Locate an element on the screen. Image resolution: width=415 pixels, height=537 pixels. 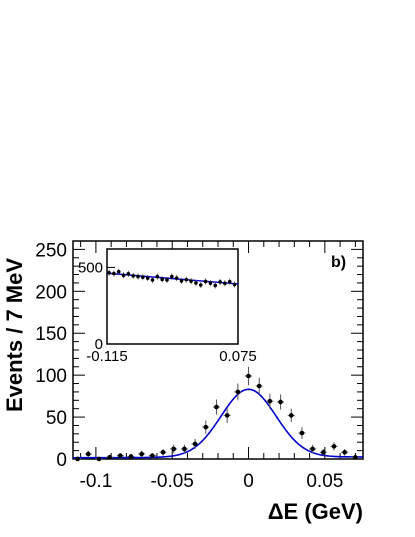
x-tick-label: -0.1 is located at coordinates (96, 481).